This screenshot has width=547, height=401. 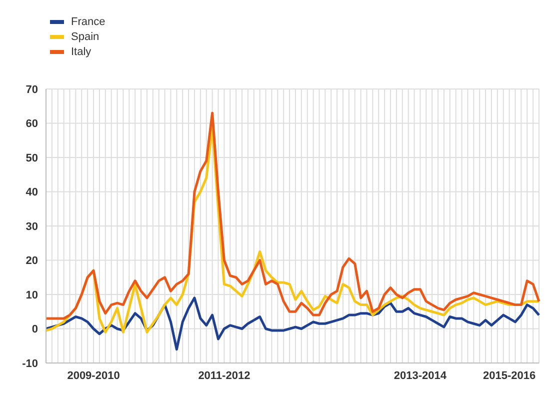 I want to click on y-tick-label: 50, so click(x=32, y=158).